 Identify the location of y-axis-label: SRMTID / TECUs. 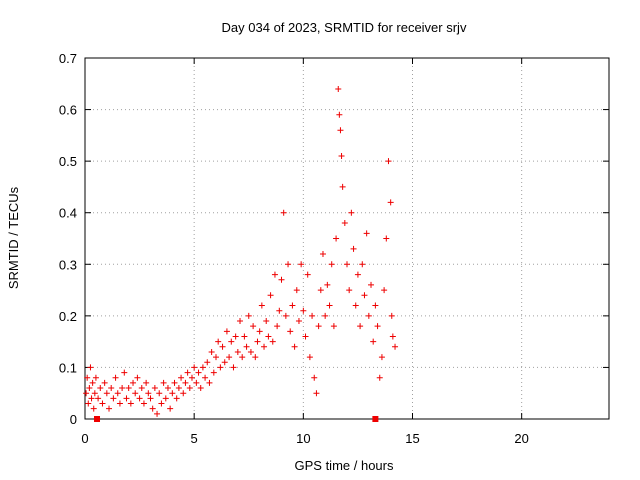
(13, 237).